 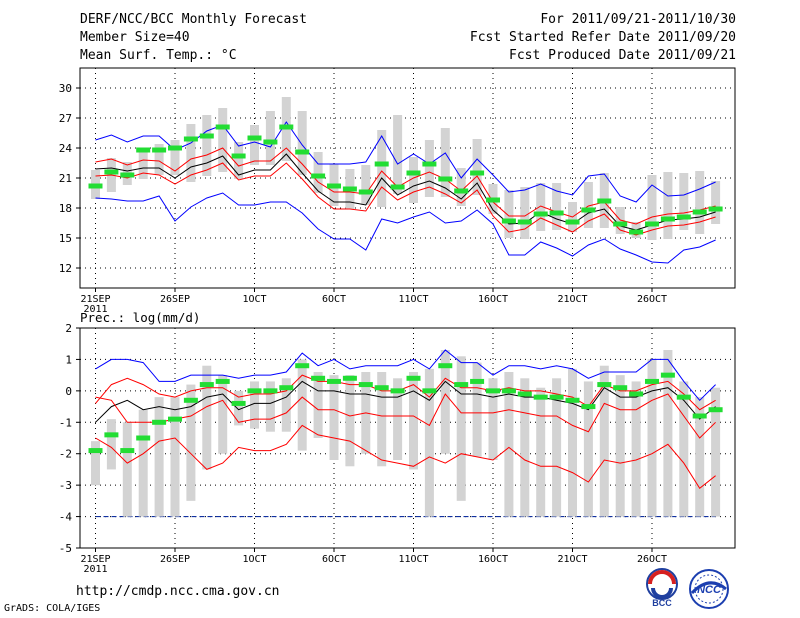 What do you see at coordinates (95, 559) in the screenshot?
I see `panel2-x-tick-label: 21SEP` at bounding box center [95, 559].